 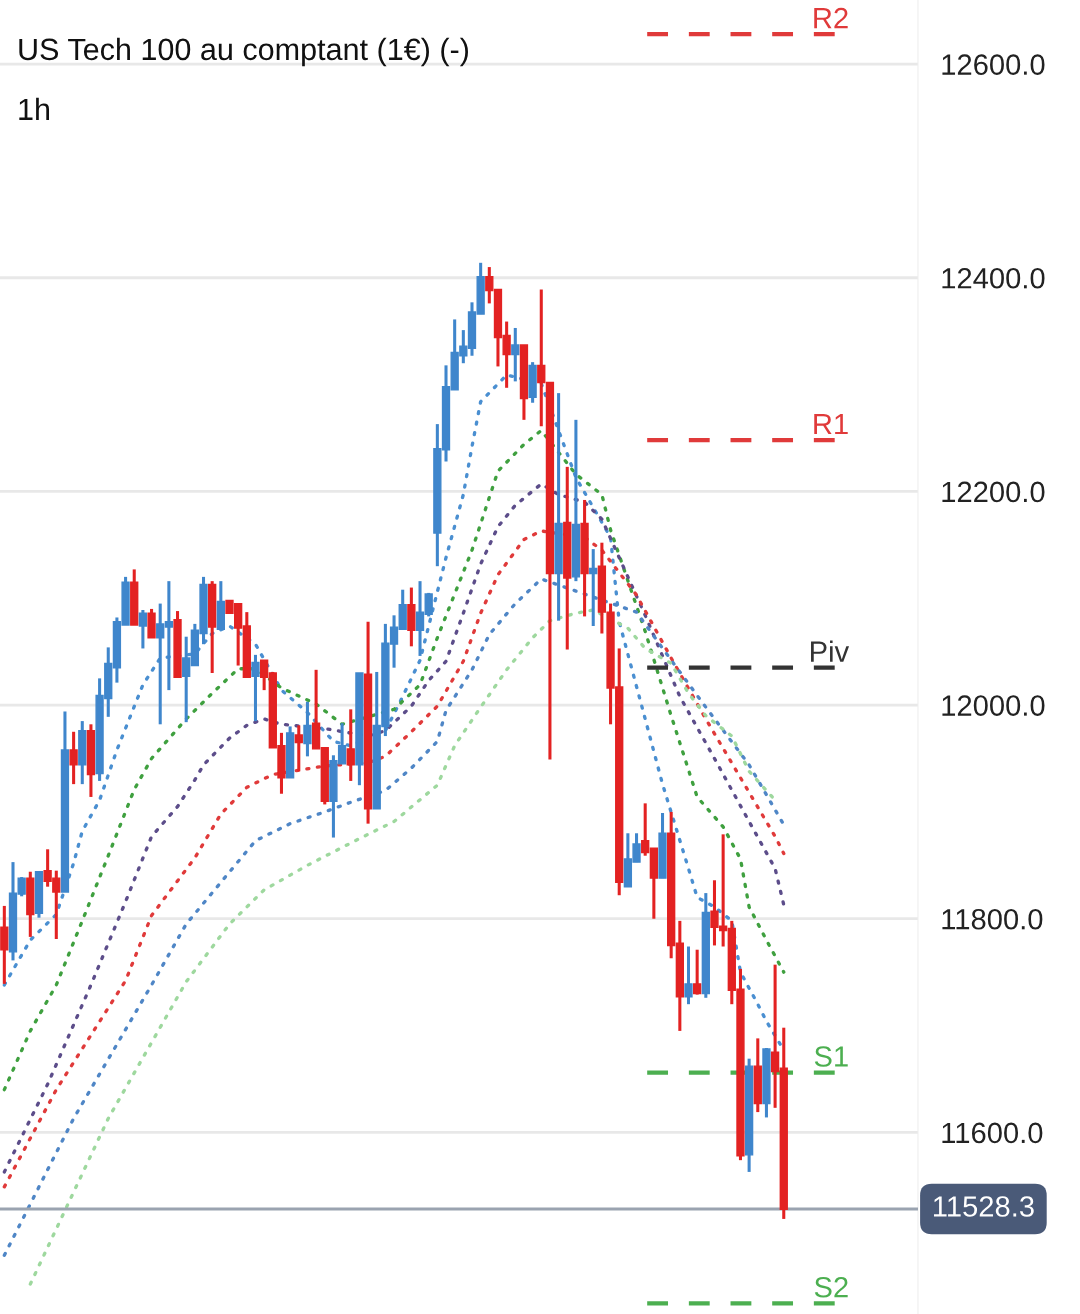 I want to click on y-tick-label: 12600.0, so click(x=993, y=64).